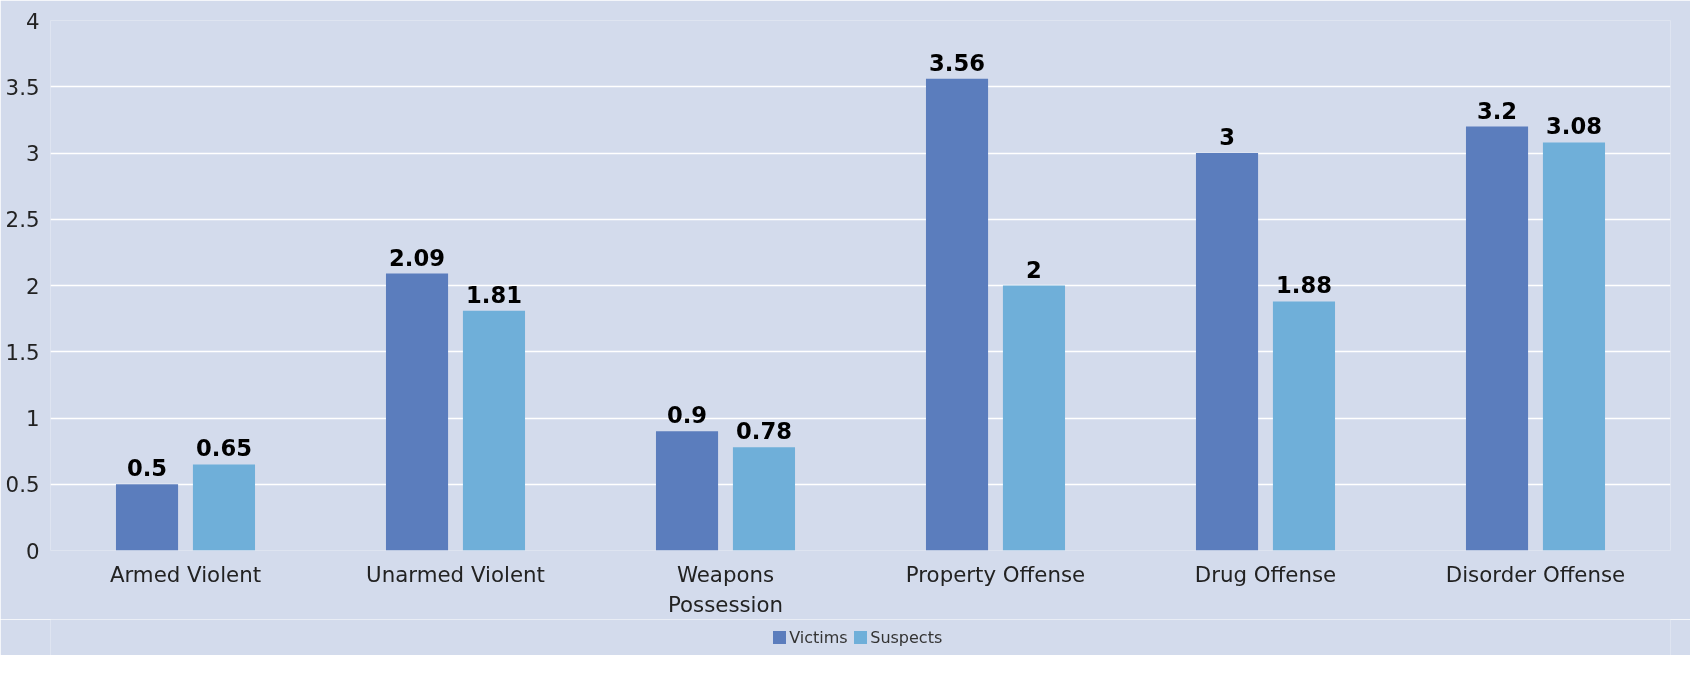  Describe the element at coordinates (725, 589) in the screenshot. I see `x-tick-label: Weapons Possession` at that location.